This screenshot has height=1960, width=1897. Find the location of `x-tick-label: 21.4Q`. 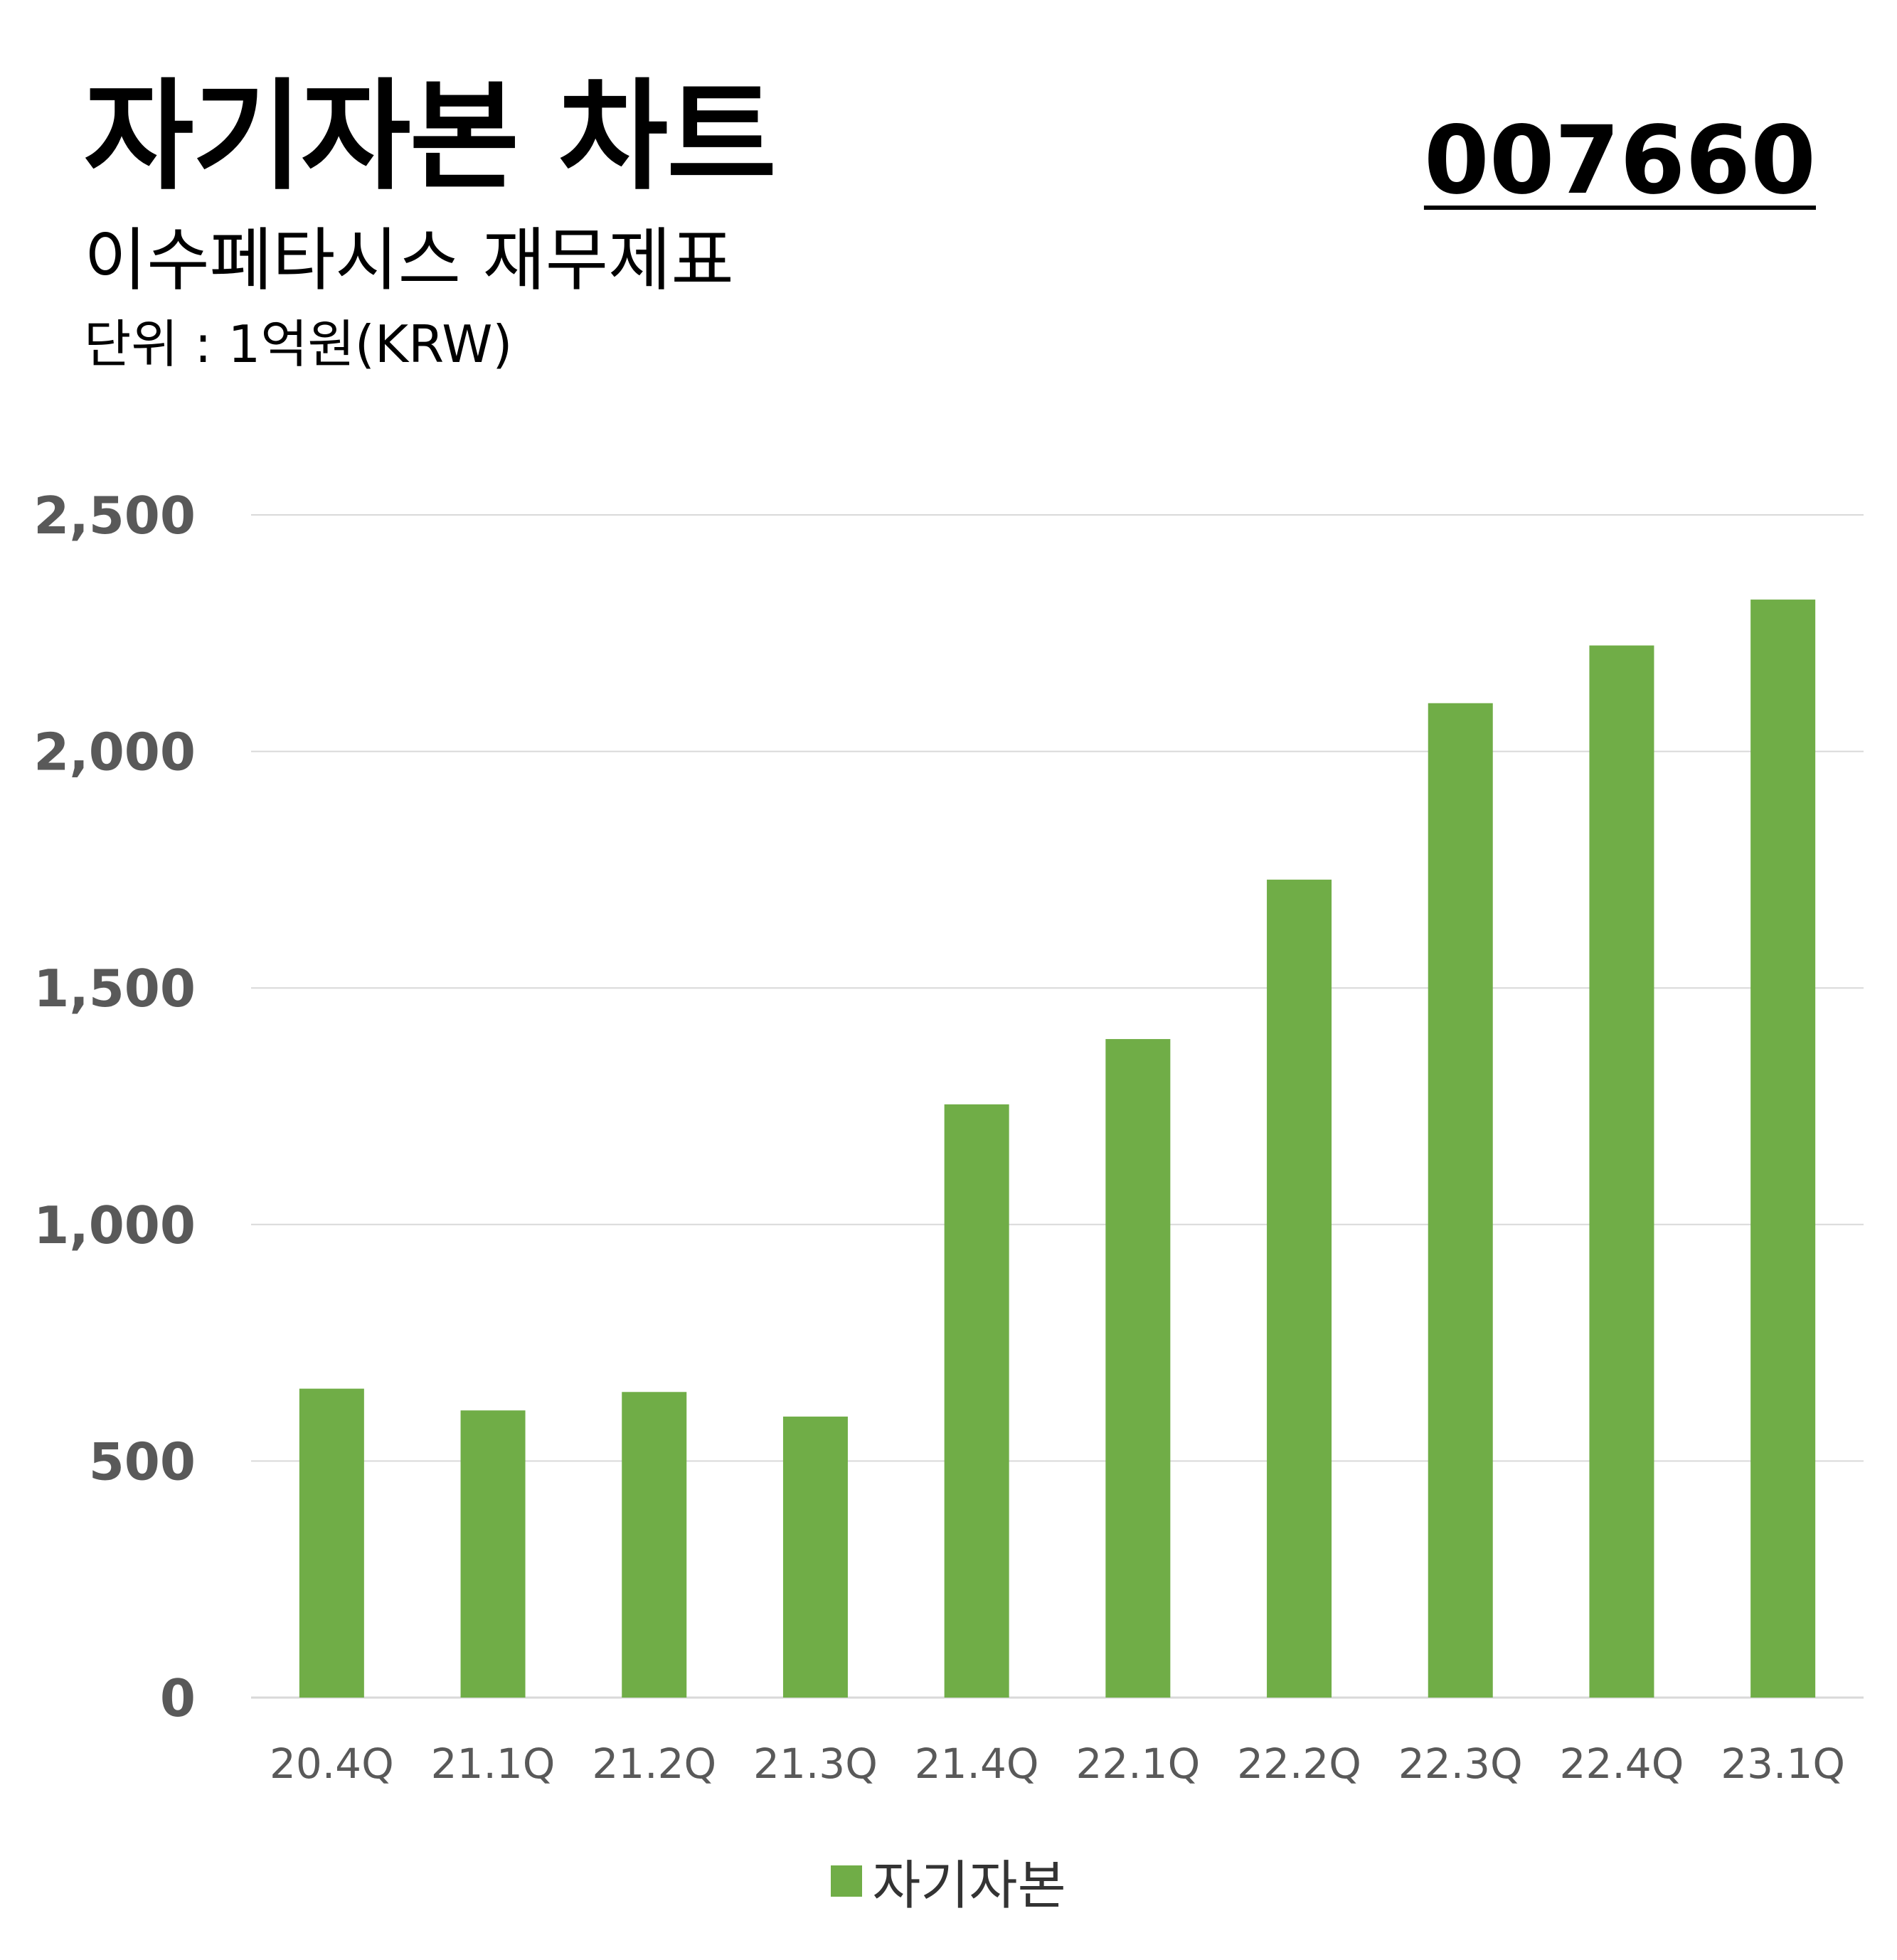

x-tick-label: 21.4Q is located at coordinates (977, 1764).